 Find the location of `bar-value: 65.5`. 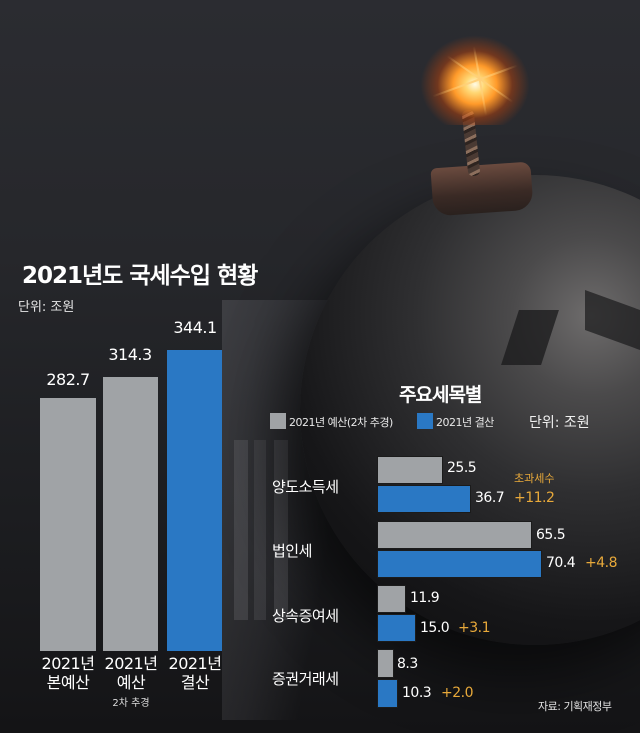

bar-value: 65.5 is located at coordinates (551, 535).